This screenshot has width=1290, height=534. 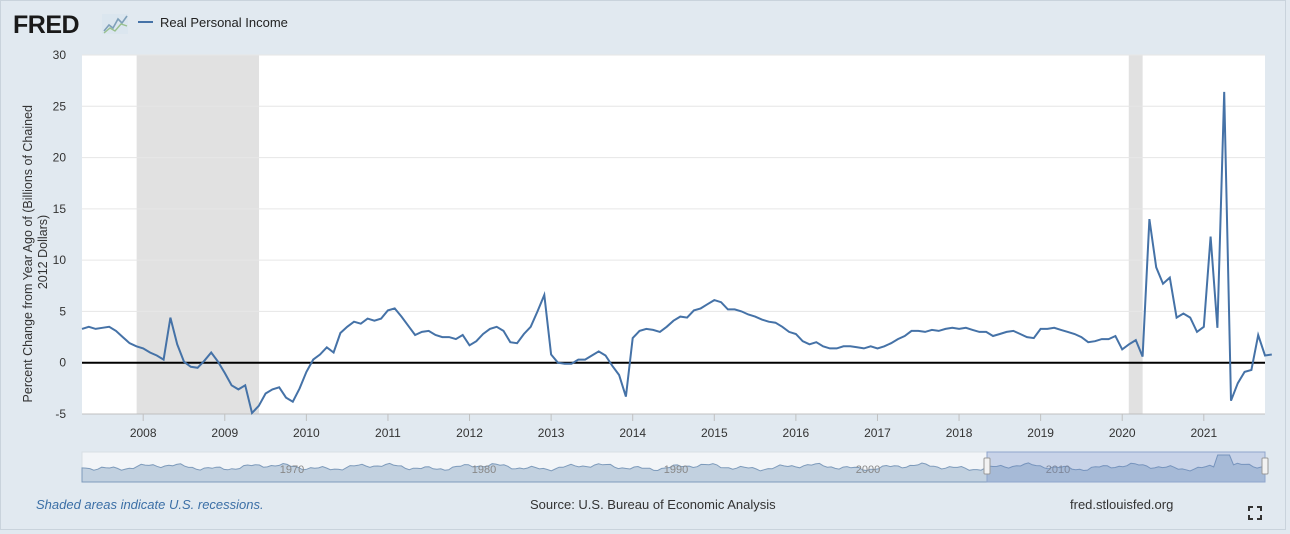 I want to click on x-tick-label: 2011, so click(x=388, y=433).